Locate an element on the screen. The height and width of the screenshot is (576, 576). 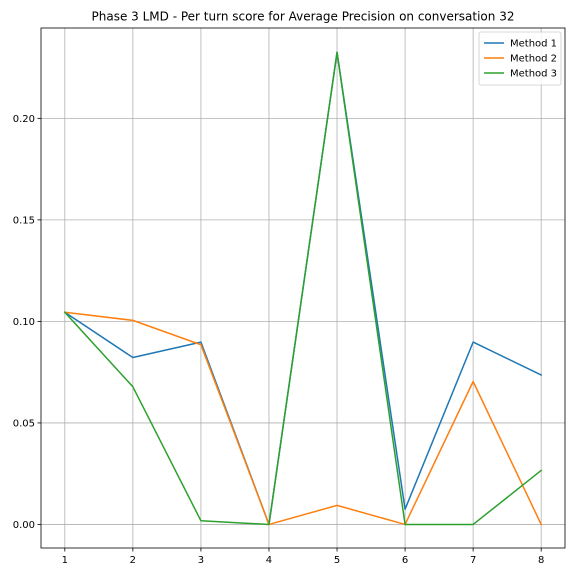
y-tick-label: 0.15 is located at coordinates (24, 220).